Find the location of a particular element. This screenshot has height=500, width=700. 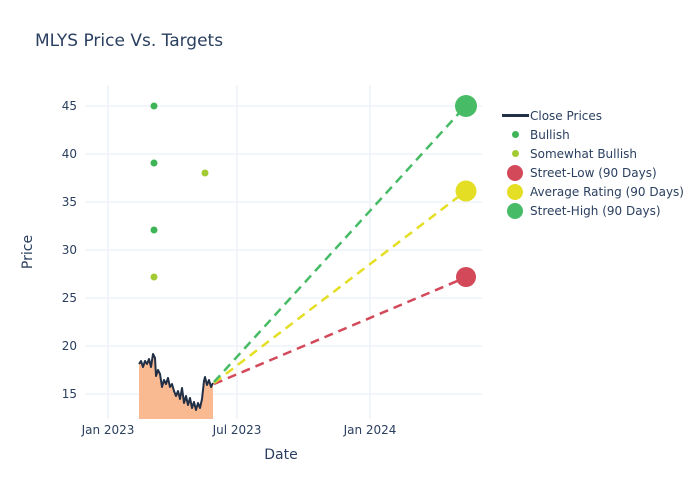

y-tick-35: 35 is located at coordinates (69, 202).